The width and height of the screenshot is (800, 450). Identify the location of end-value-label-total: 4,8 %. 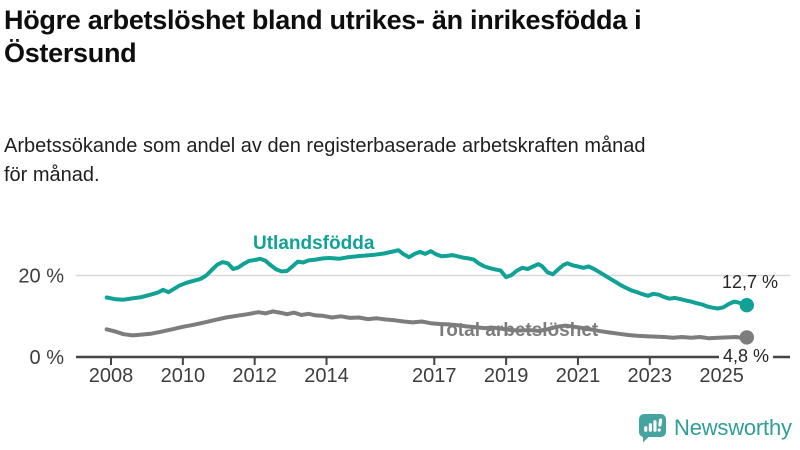
(746, 356).